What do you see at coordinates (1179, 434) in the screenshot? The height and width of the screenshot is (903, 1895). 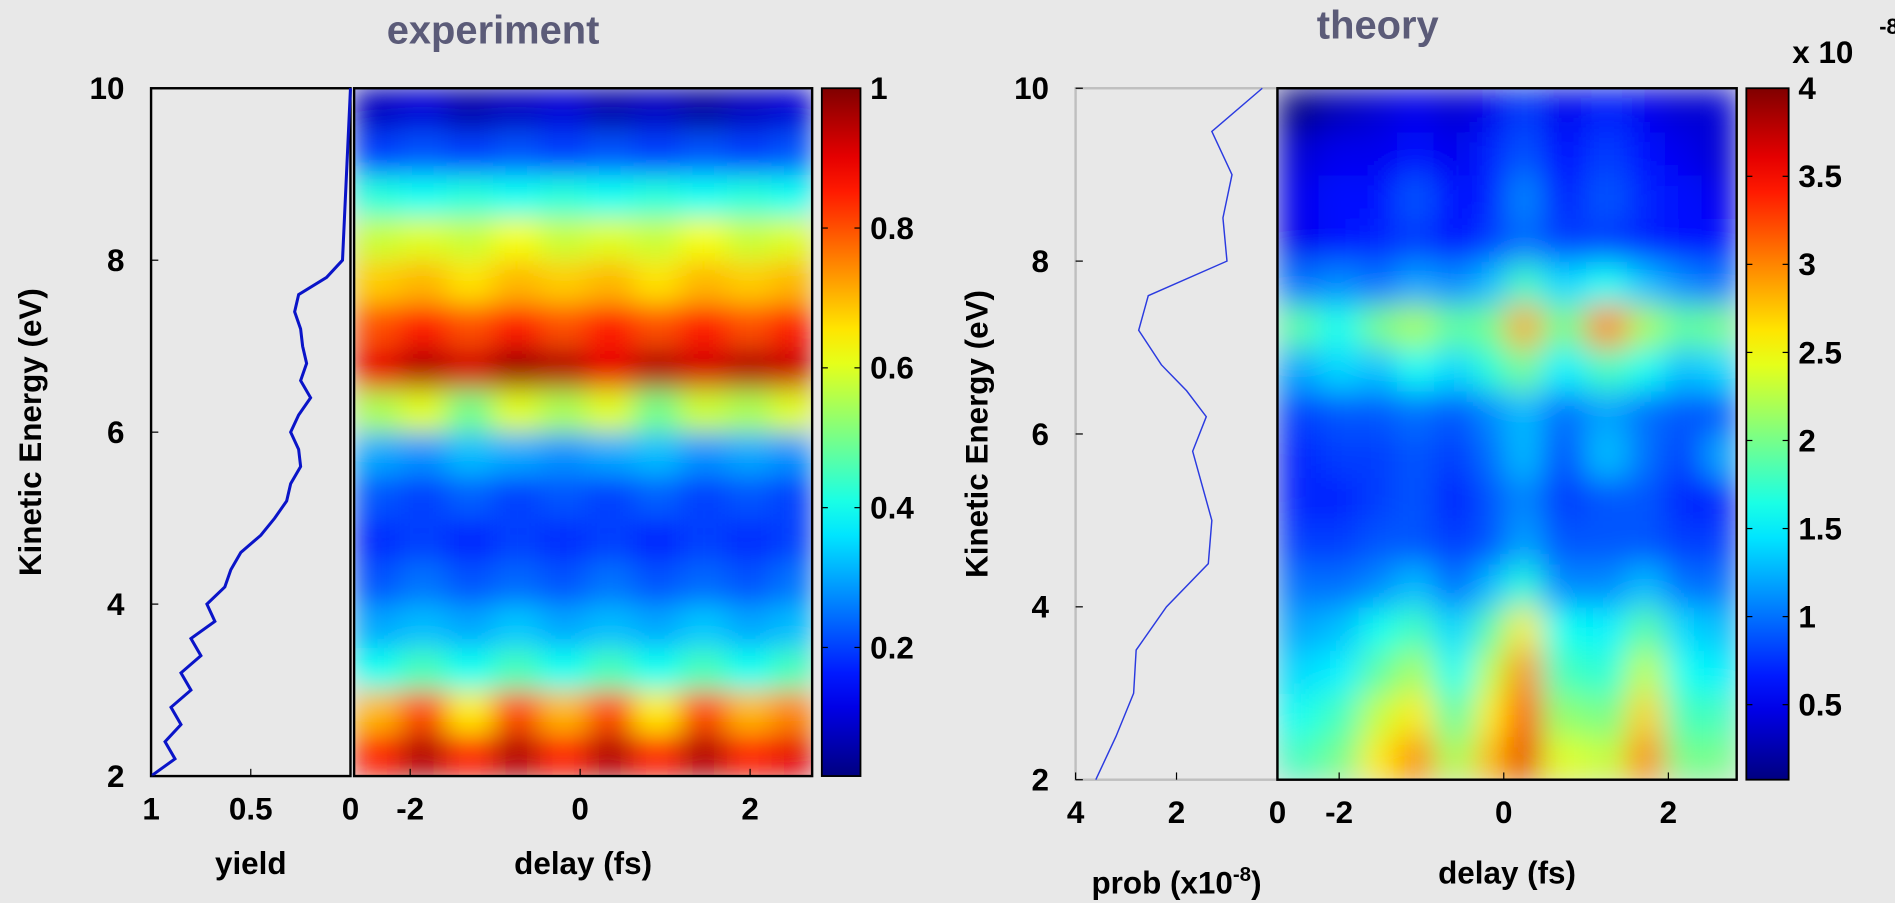 I see `profile-line` at bounding box center [1179, 434].